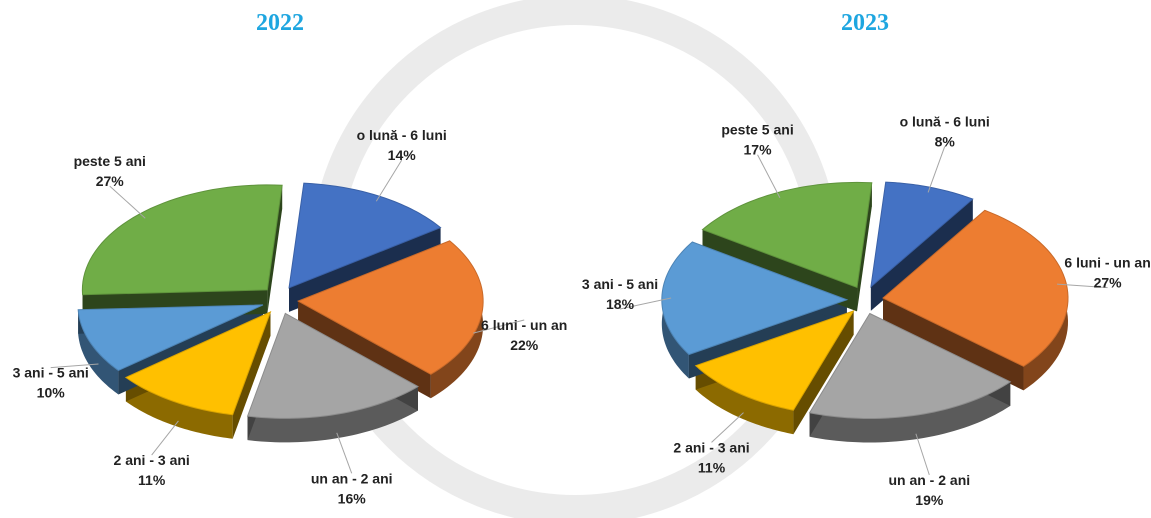 Image resolution: width=1151 pixels, height=518 pixels. Describe the element at coordinates (402, 145) in the screenshot. I see `data-label: o lună - 6 luni 14%` at that location.